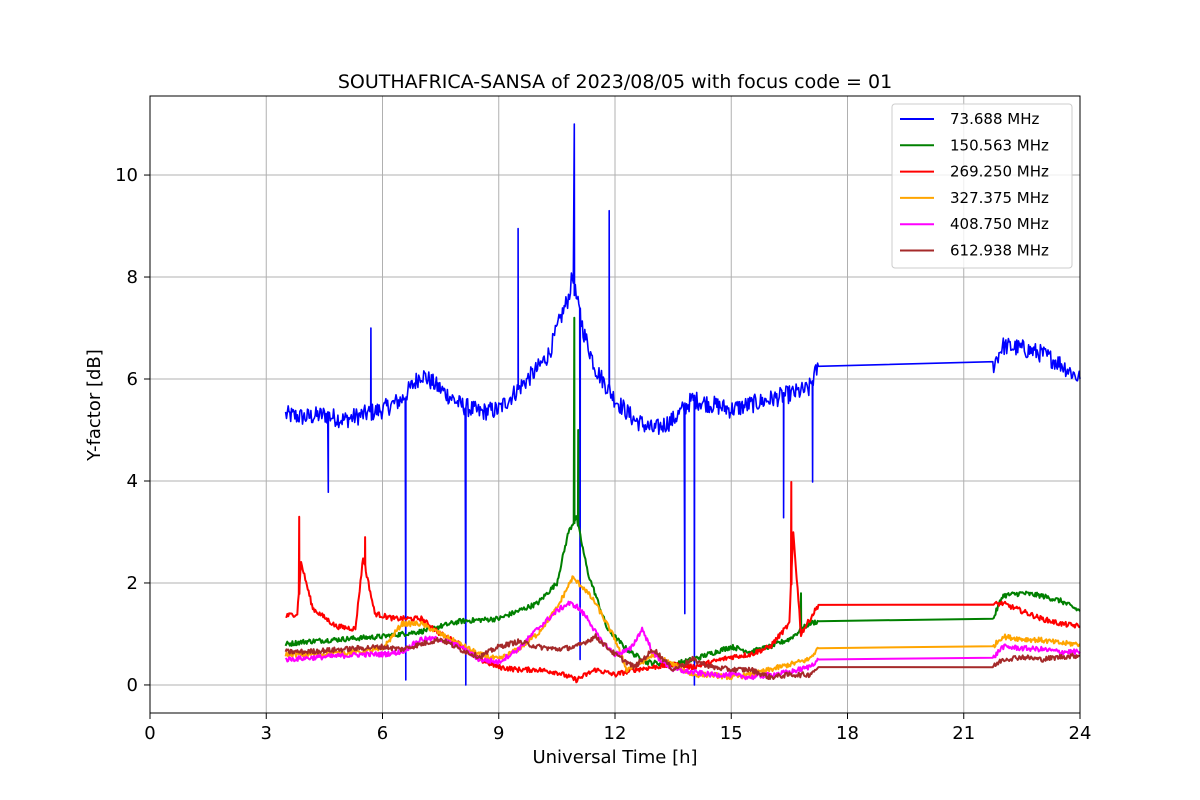 Image resolution: width=1200 pixels, height=800 pixels. I want to click on legend-label: 73.688 MHz, so click(994, 119).